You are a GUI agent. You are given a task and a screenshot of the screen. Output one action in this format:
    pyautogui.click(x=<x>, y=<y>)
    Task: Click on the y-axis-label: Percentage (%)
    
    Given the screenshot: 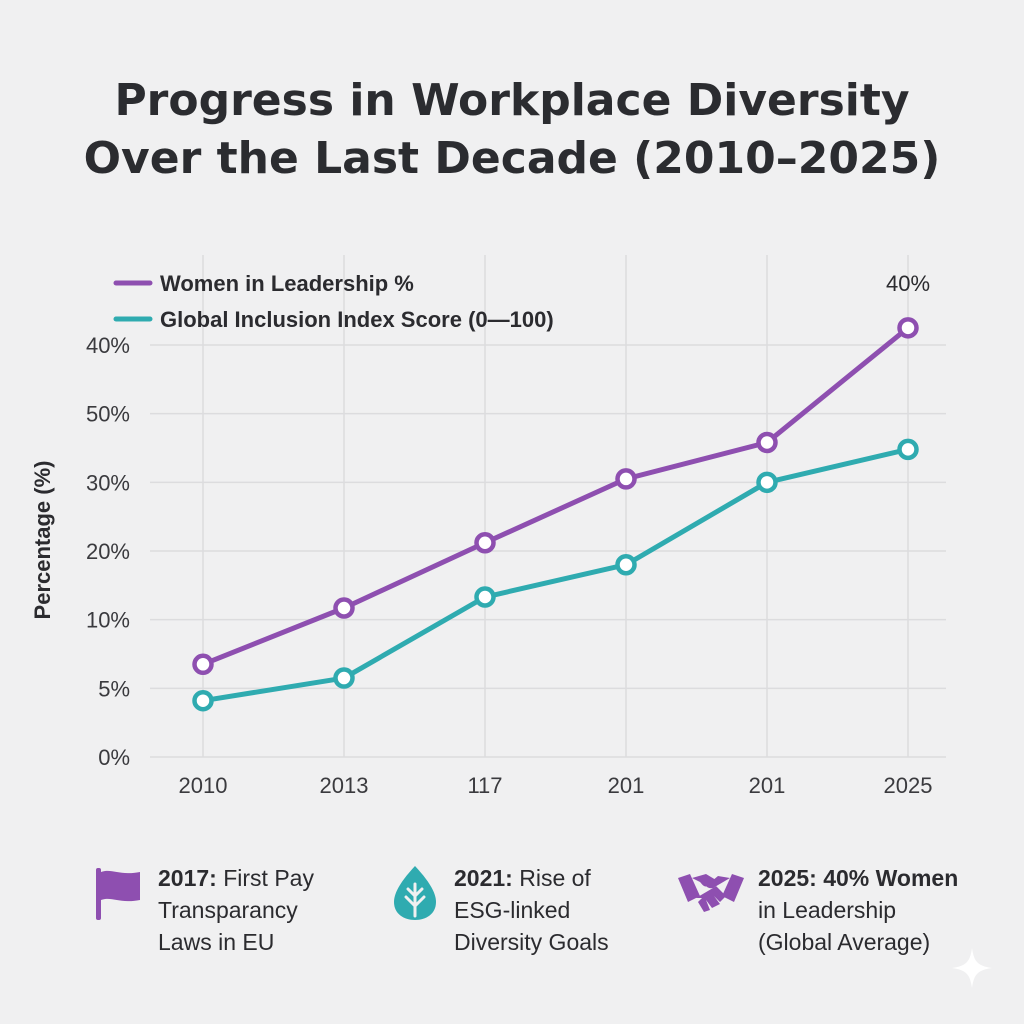 What is the action you would take?
    pyautogui.click(x=42, y=540)
    